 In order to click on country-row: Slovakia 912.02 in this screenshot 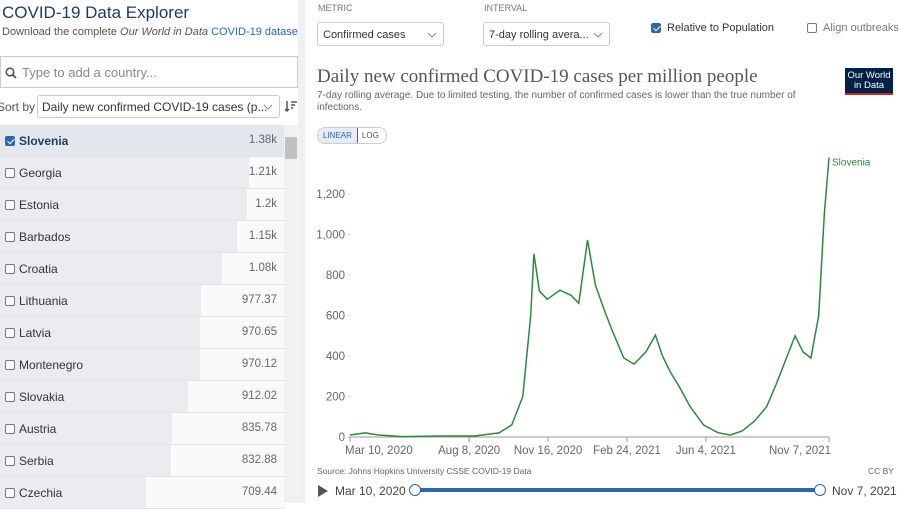, I will do `click(142, 397)`.